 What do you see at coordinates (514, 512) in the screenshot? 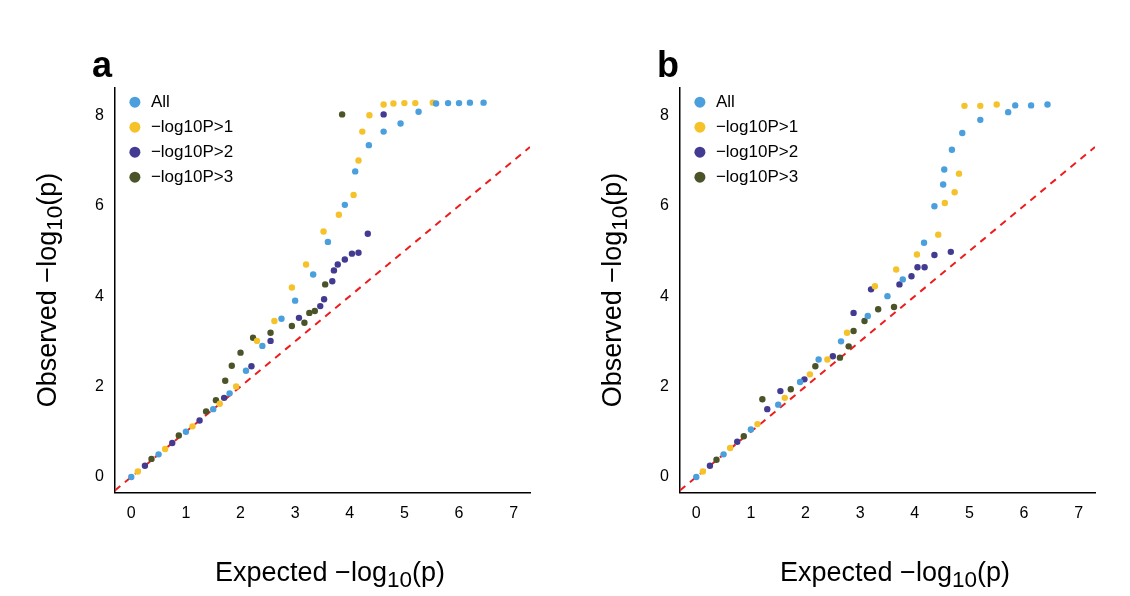
I see `x-tick-label: 7` at bounding box center [514, 512].